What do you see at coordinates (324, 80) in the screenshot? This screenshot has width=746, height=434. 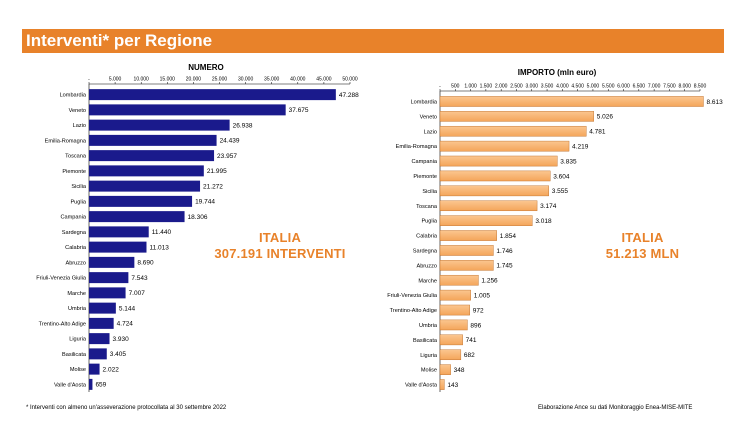 I see `numero-tick-label: 45.000` at bounding box center [324, 80].